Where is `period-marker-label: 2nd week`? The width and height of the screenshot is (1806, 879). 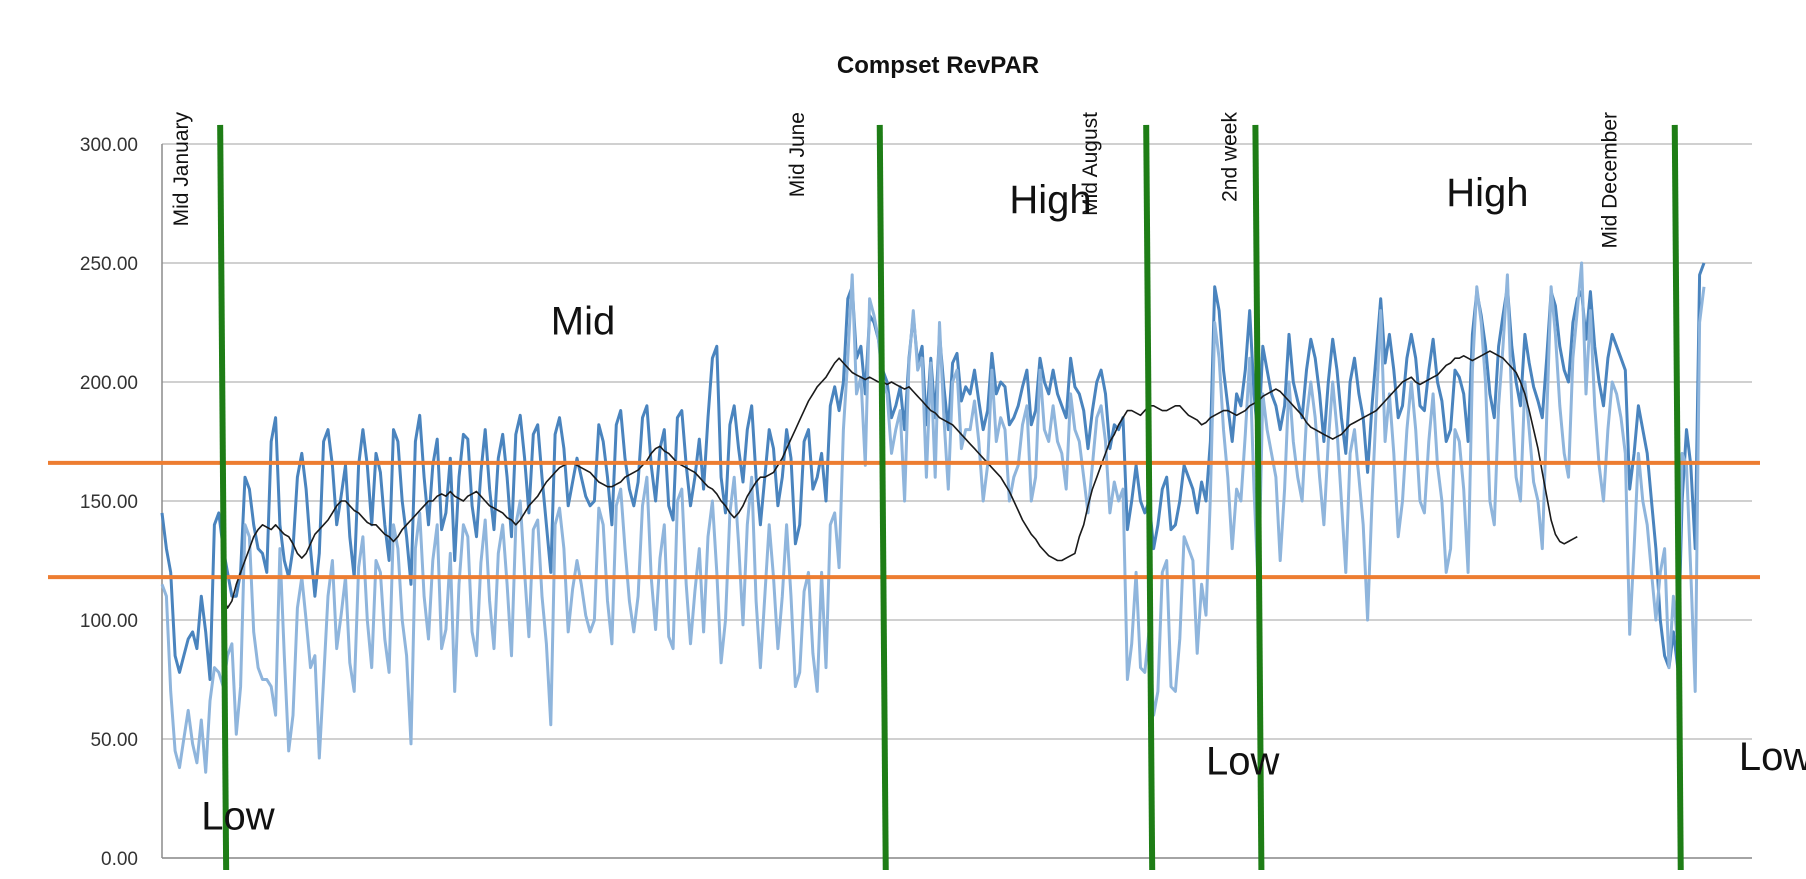 period-marker-label: 2nd week is located at coordinates (1230, 157).